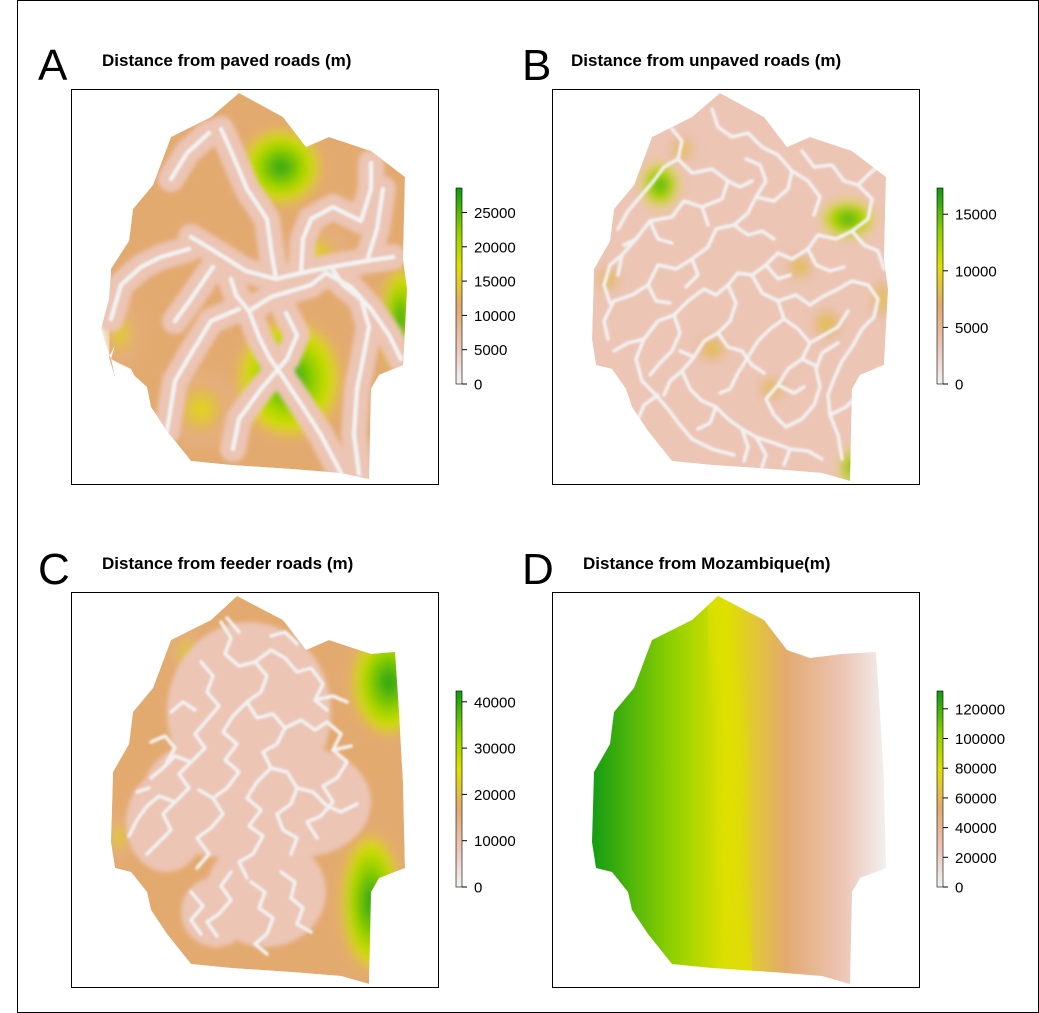 The image size is (1039, 1013). Describe the element at coordinates (495, 749) in the screenshot. I see `colorbar-tick-label: 30000` at that location.